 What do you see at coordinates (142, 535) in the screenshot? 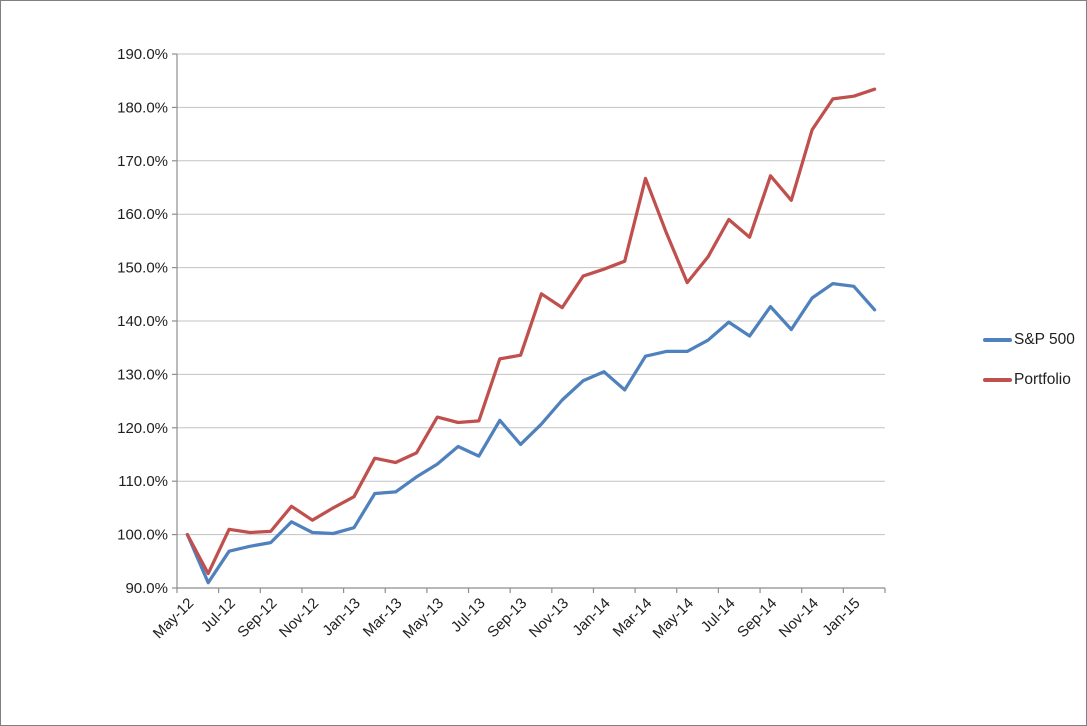
I see `y-axis-label: 100.0%` at bounding box center [142, 535].